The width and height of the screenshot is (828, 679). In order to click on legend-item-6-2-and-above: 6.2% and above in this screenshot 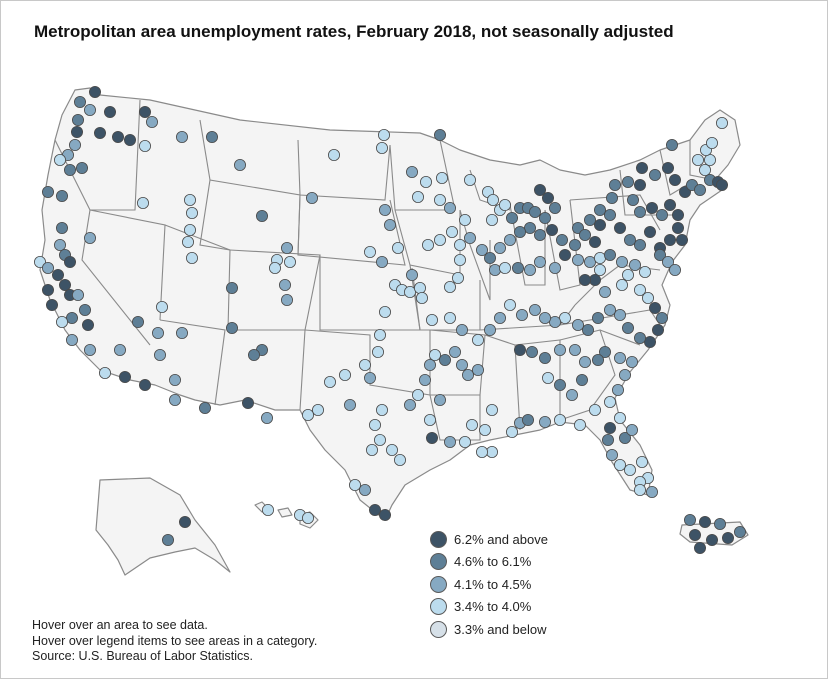, I will do `click(489, 539)`.